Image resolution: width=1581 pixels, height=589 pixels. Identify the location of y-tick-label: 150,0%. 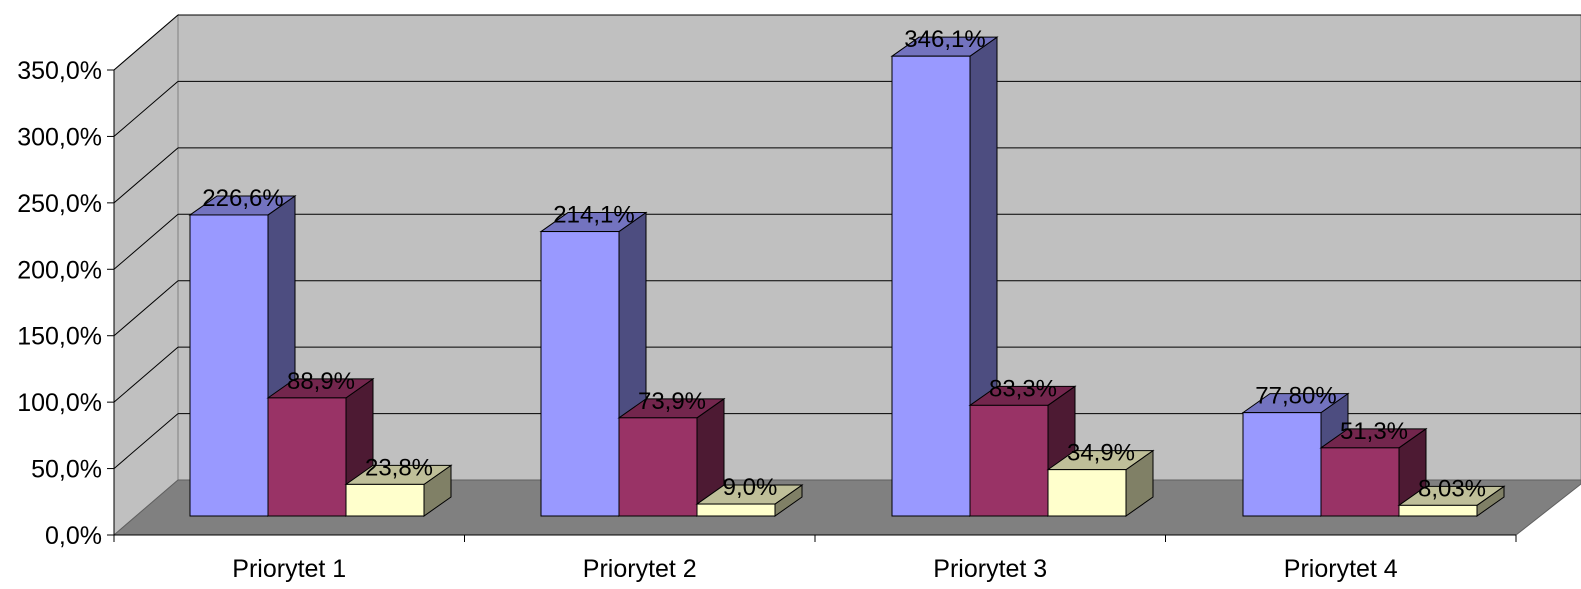
(59, 337).